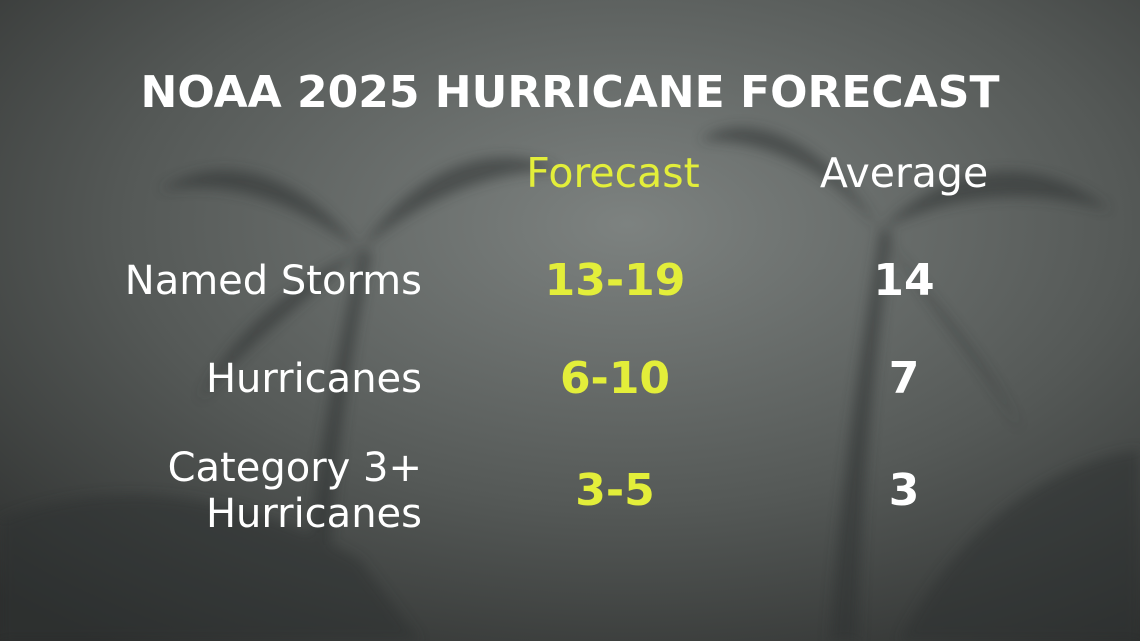  I want to click on forecast-value: 6-10, so click(615, 378).